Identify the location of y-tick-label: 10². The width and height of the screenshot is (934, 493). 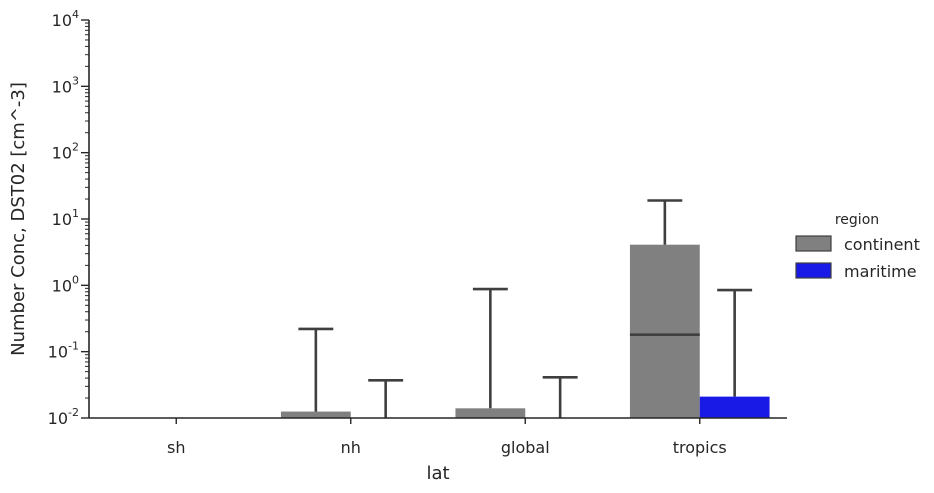
(65, 152).